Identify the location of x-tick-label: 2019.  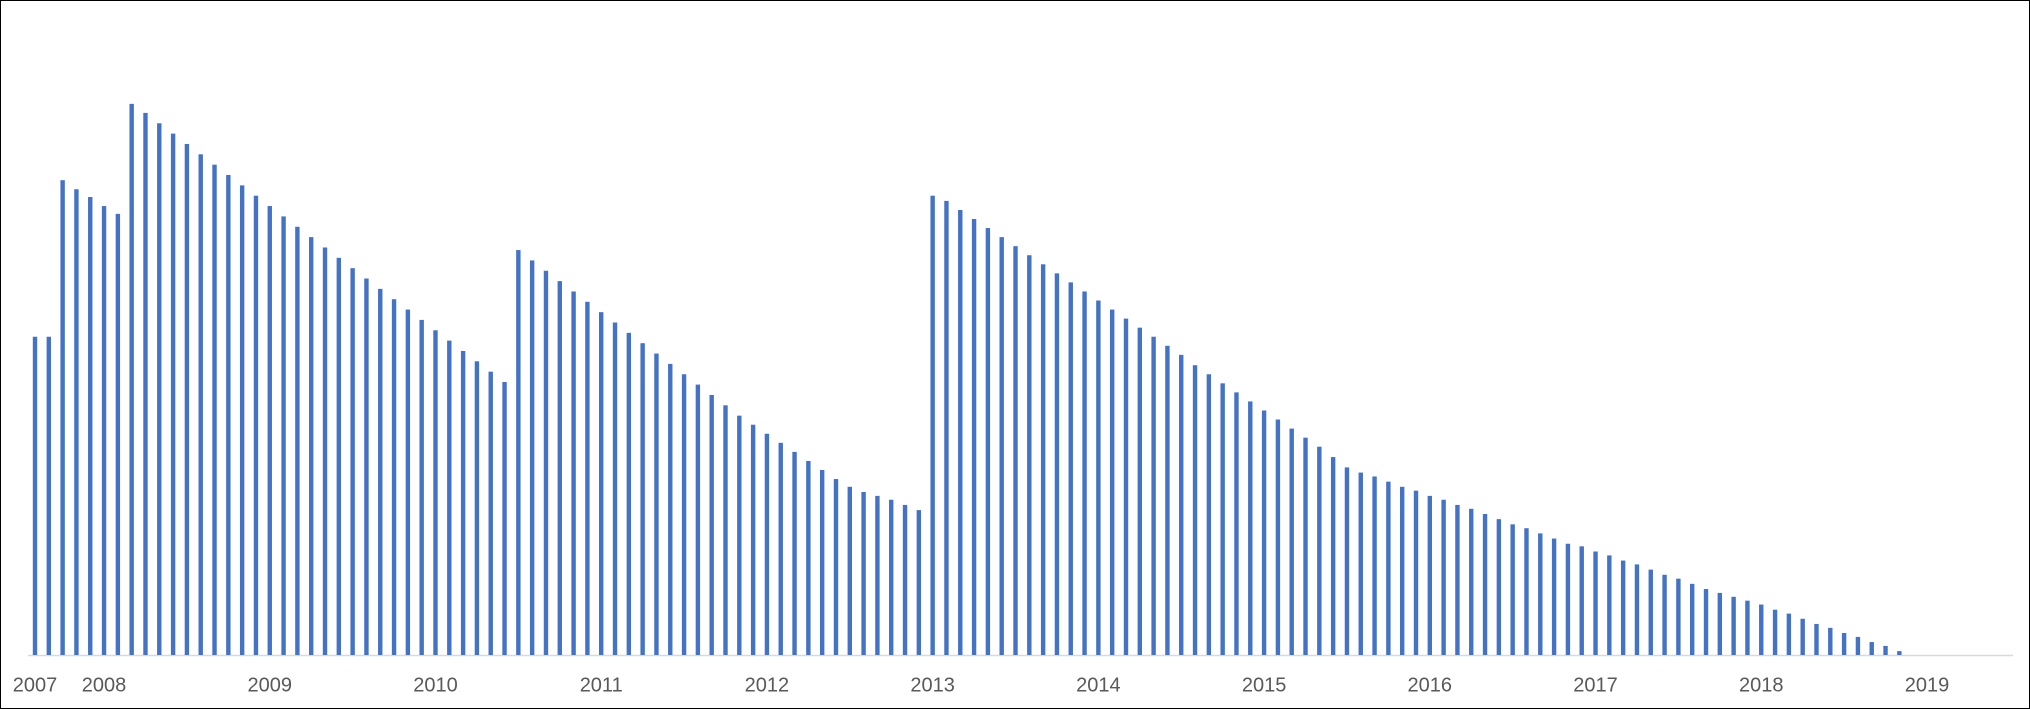
(1927, 685).